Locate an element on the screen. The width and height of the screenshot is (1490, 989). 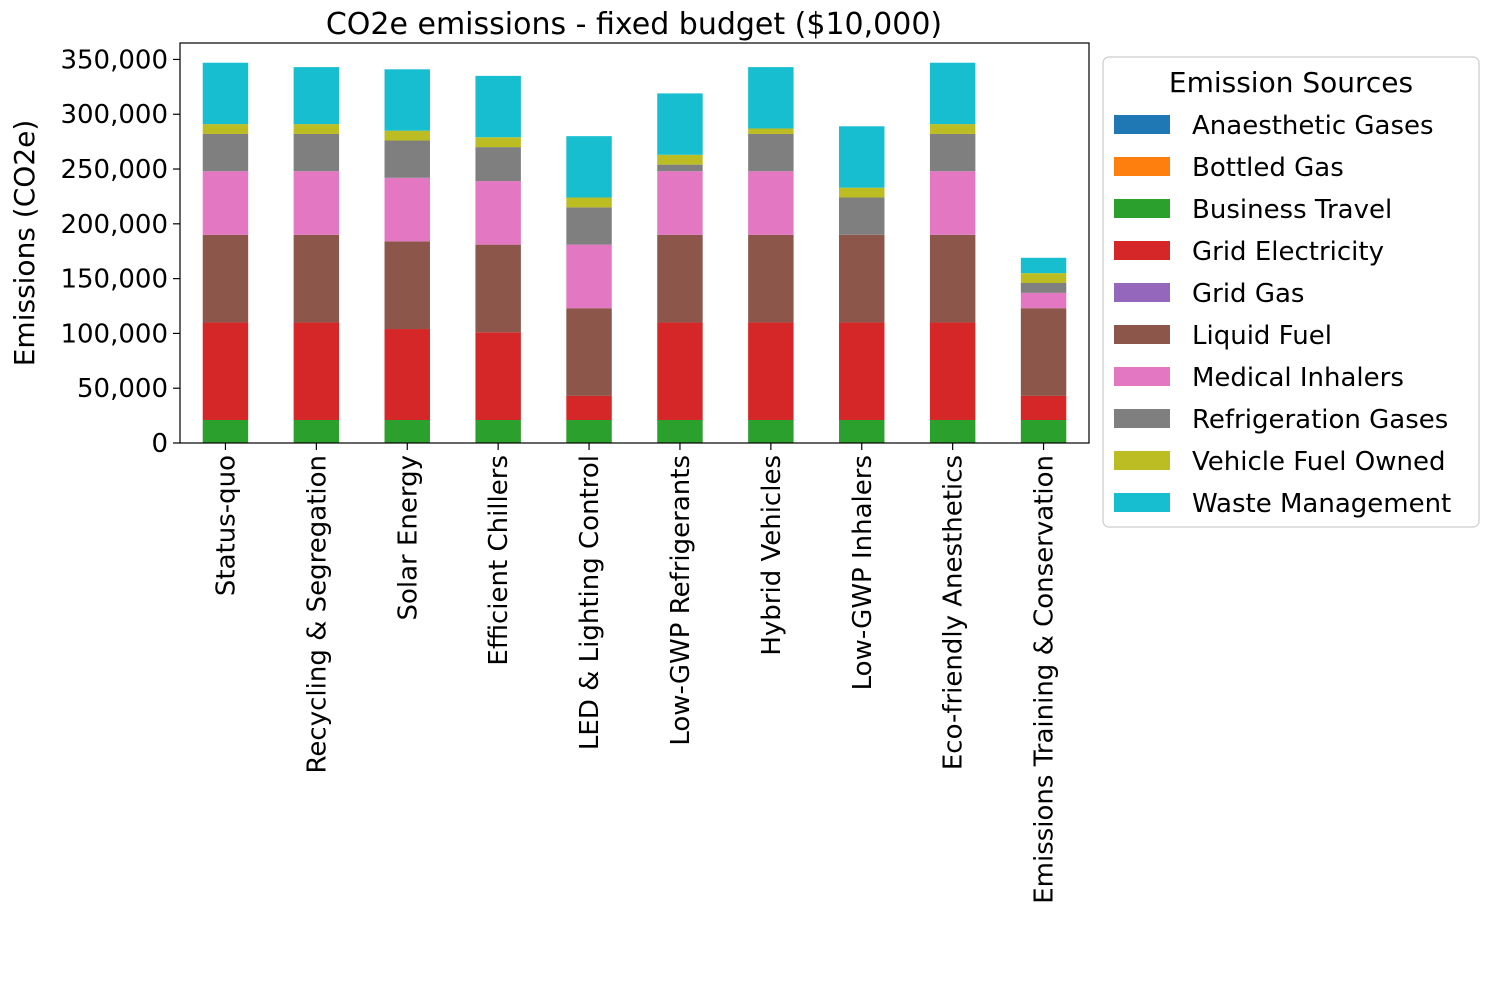
y-axis-label: Emissions (CO2e) is located at coordinates (24, 243).